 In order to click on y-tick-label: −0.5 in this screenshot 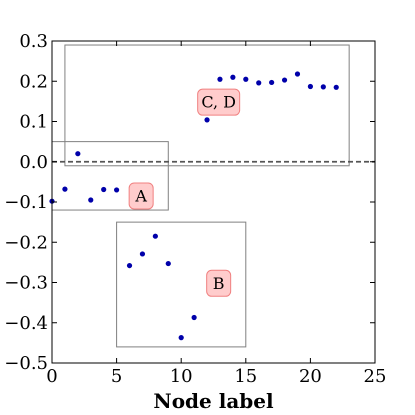, I will do `click(26, 363)`.